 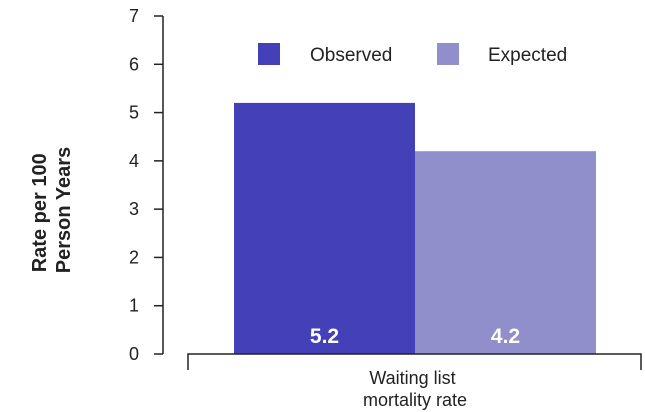 I want to click on x-axis: Waiting list mortality rate, so click(x=414, y=381).